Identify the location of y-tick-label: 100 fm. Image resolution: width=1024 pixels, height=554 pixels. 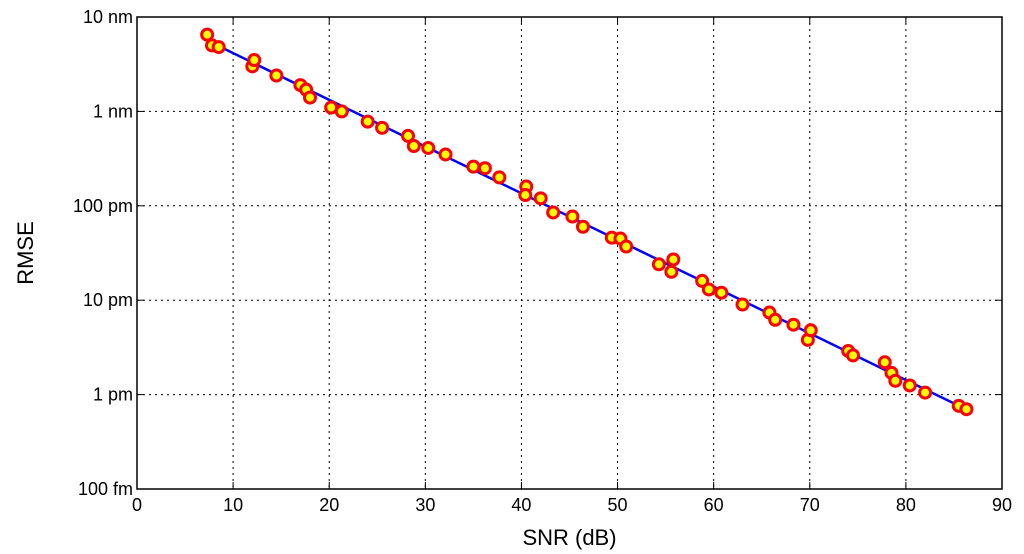
(105, 489).